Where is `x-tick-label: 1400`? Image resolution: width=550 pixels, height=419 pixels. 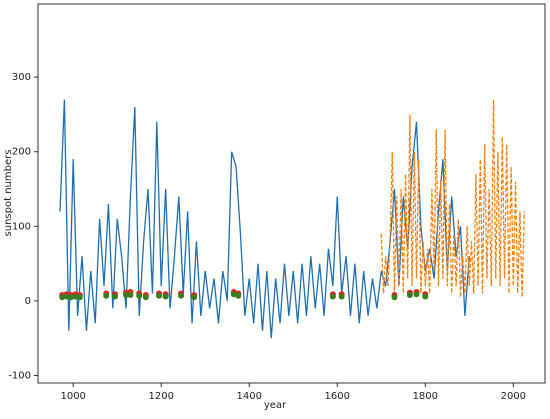
x-tick-label: 1400 is located at coordinates (249, 396).